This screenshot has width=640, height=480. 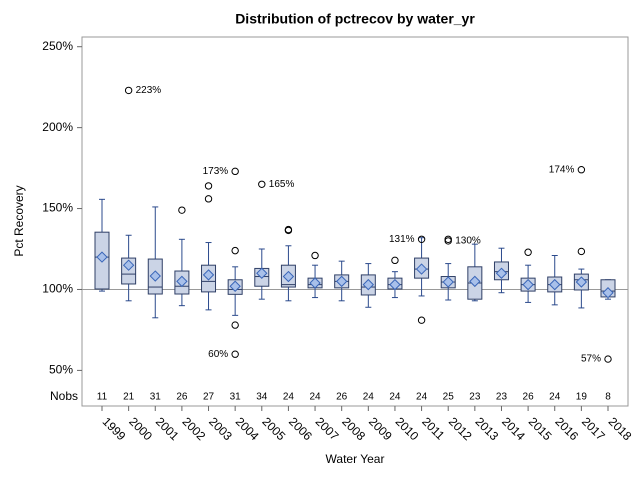 What do you see at coordinates (262, 397) in the screenshot?
I see `nobs-value: 34` at bounding box center [262, 397].